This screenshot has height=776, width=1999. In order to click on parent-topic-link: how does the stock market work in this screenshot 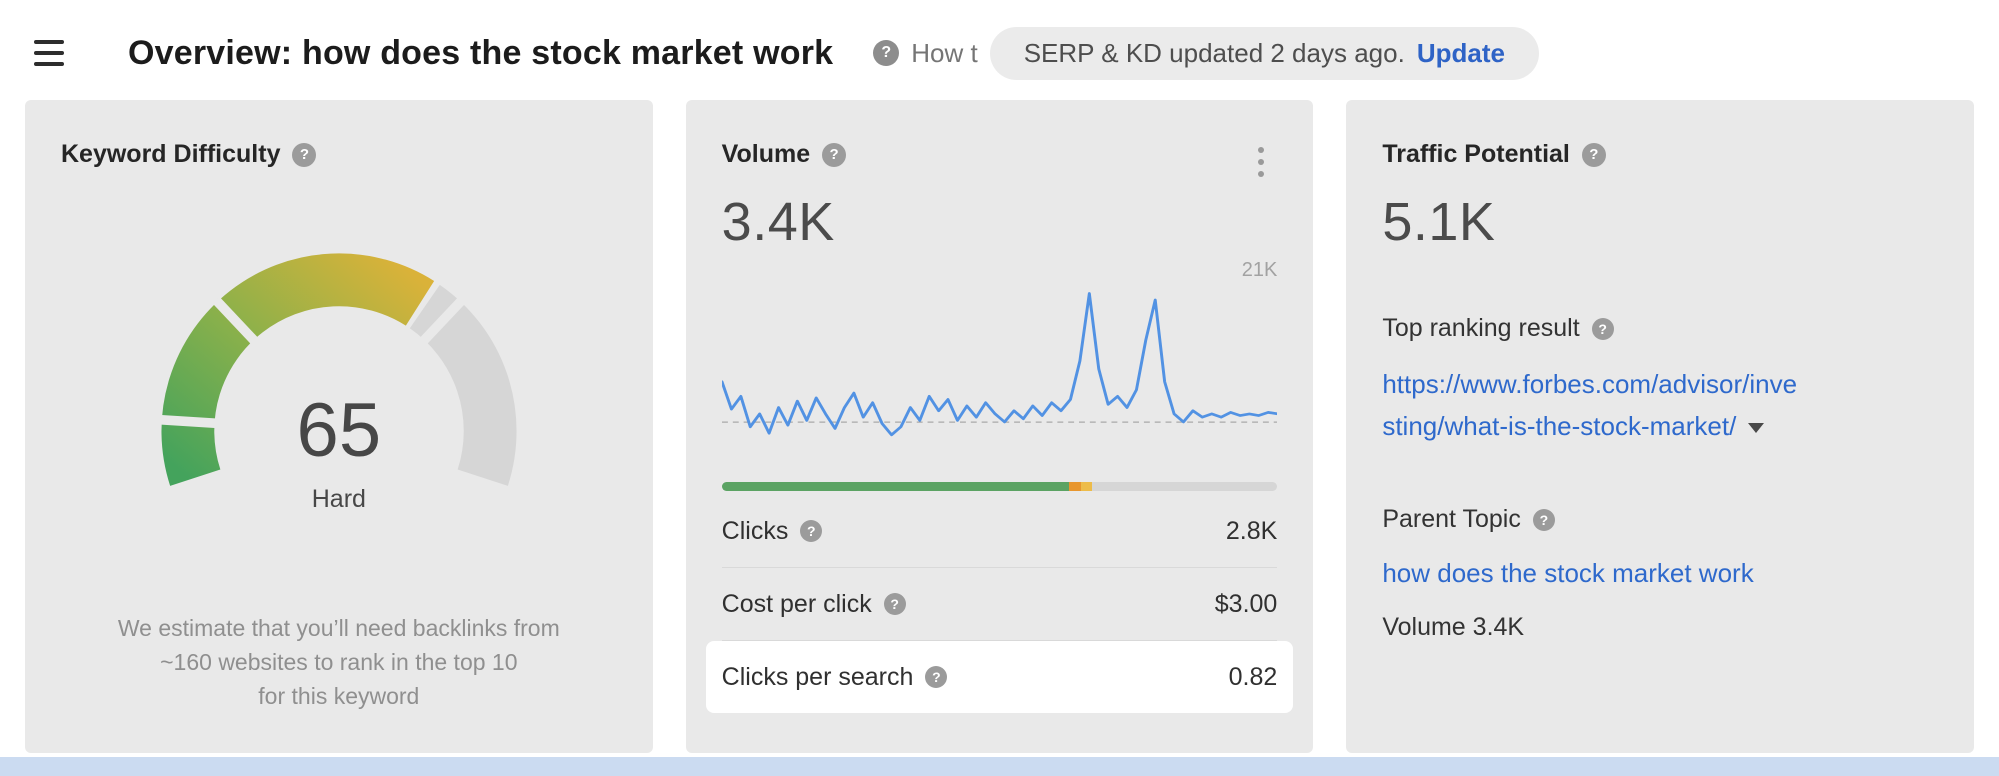, I will do `click(1568, 573)`.